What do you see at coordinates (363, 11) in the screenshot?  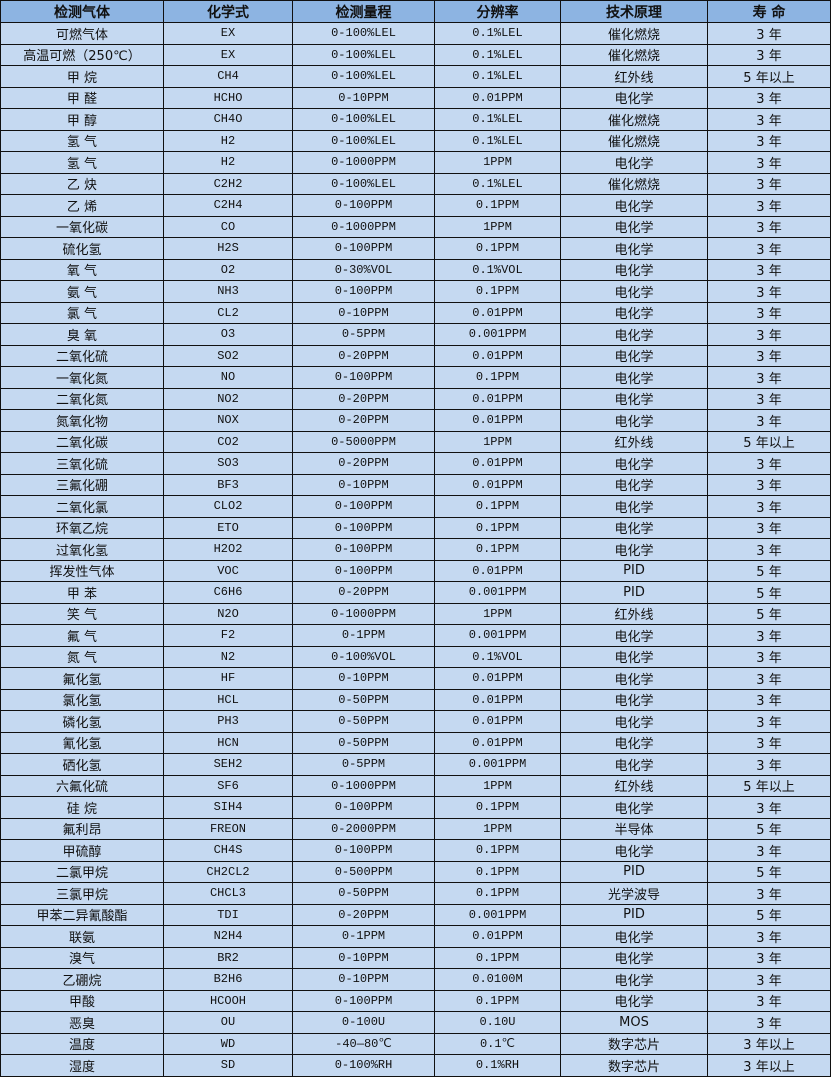 I see `header-range: 检测量程` at bounding box center [363, 11].